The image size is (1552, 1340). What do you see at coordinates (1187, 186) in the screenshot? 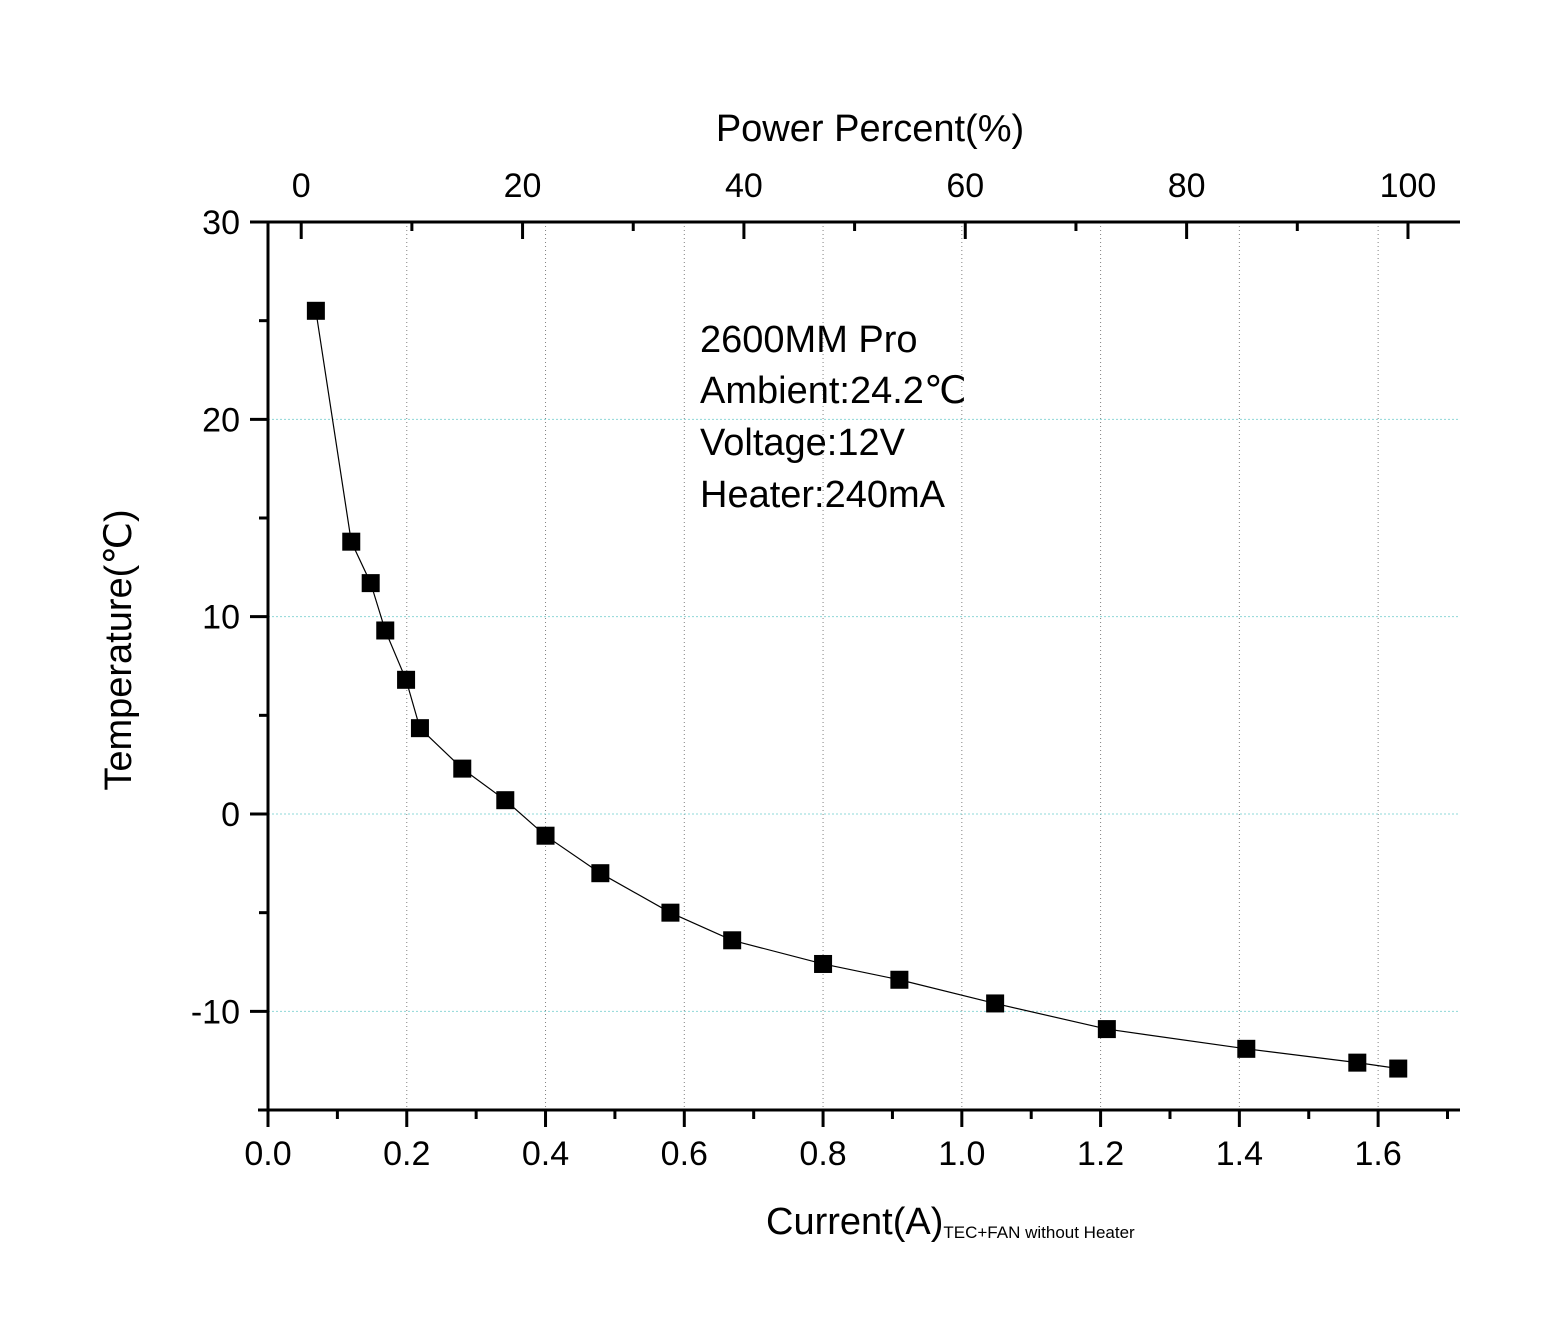
I see `top-x-tick-label: 80` at bounding box center [1187, 186].